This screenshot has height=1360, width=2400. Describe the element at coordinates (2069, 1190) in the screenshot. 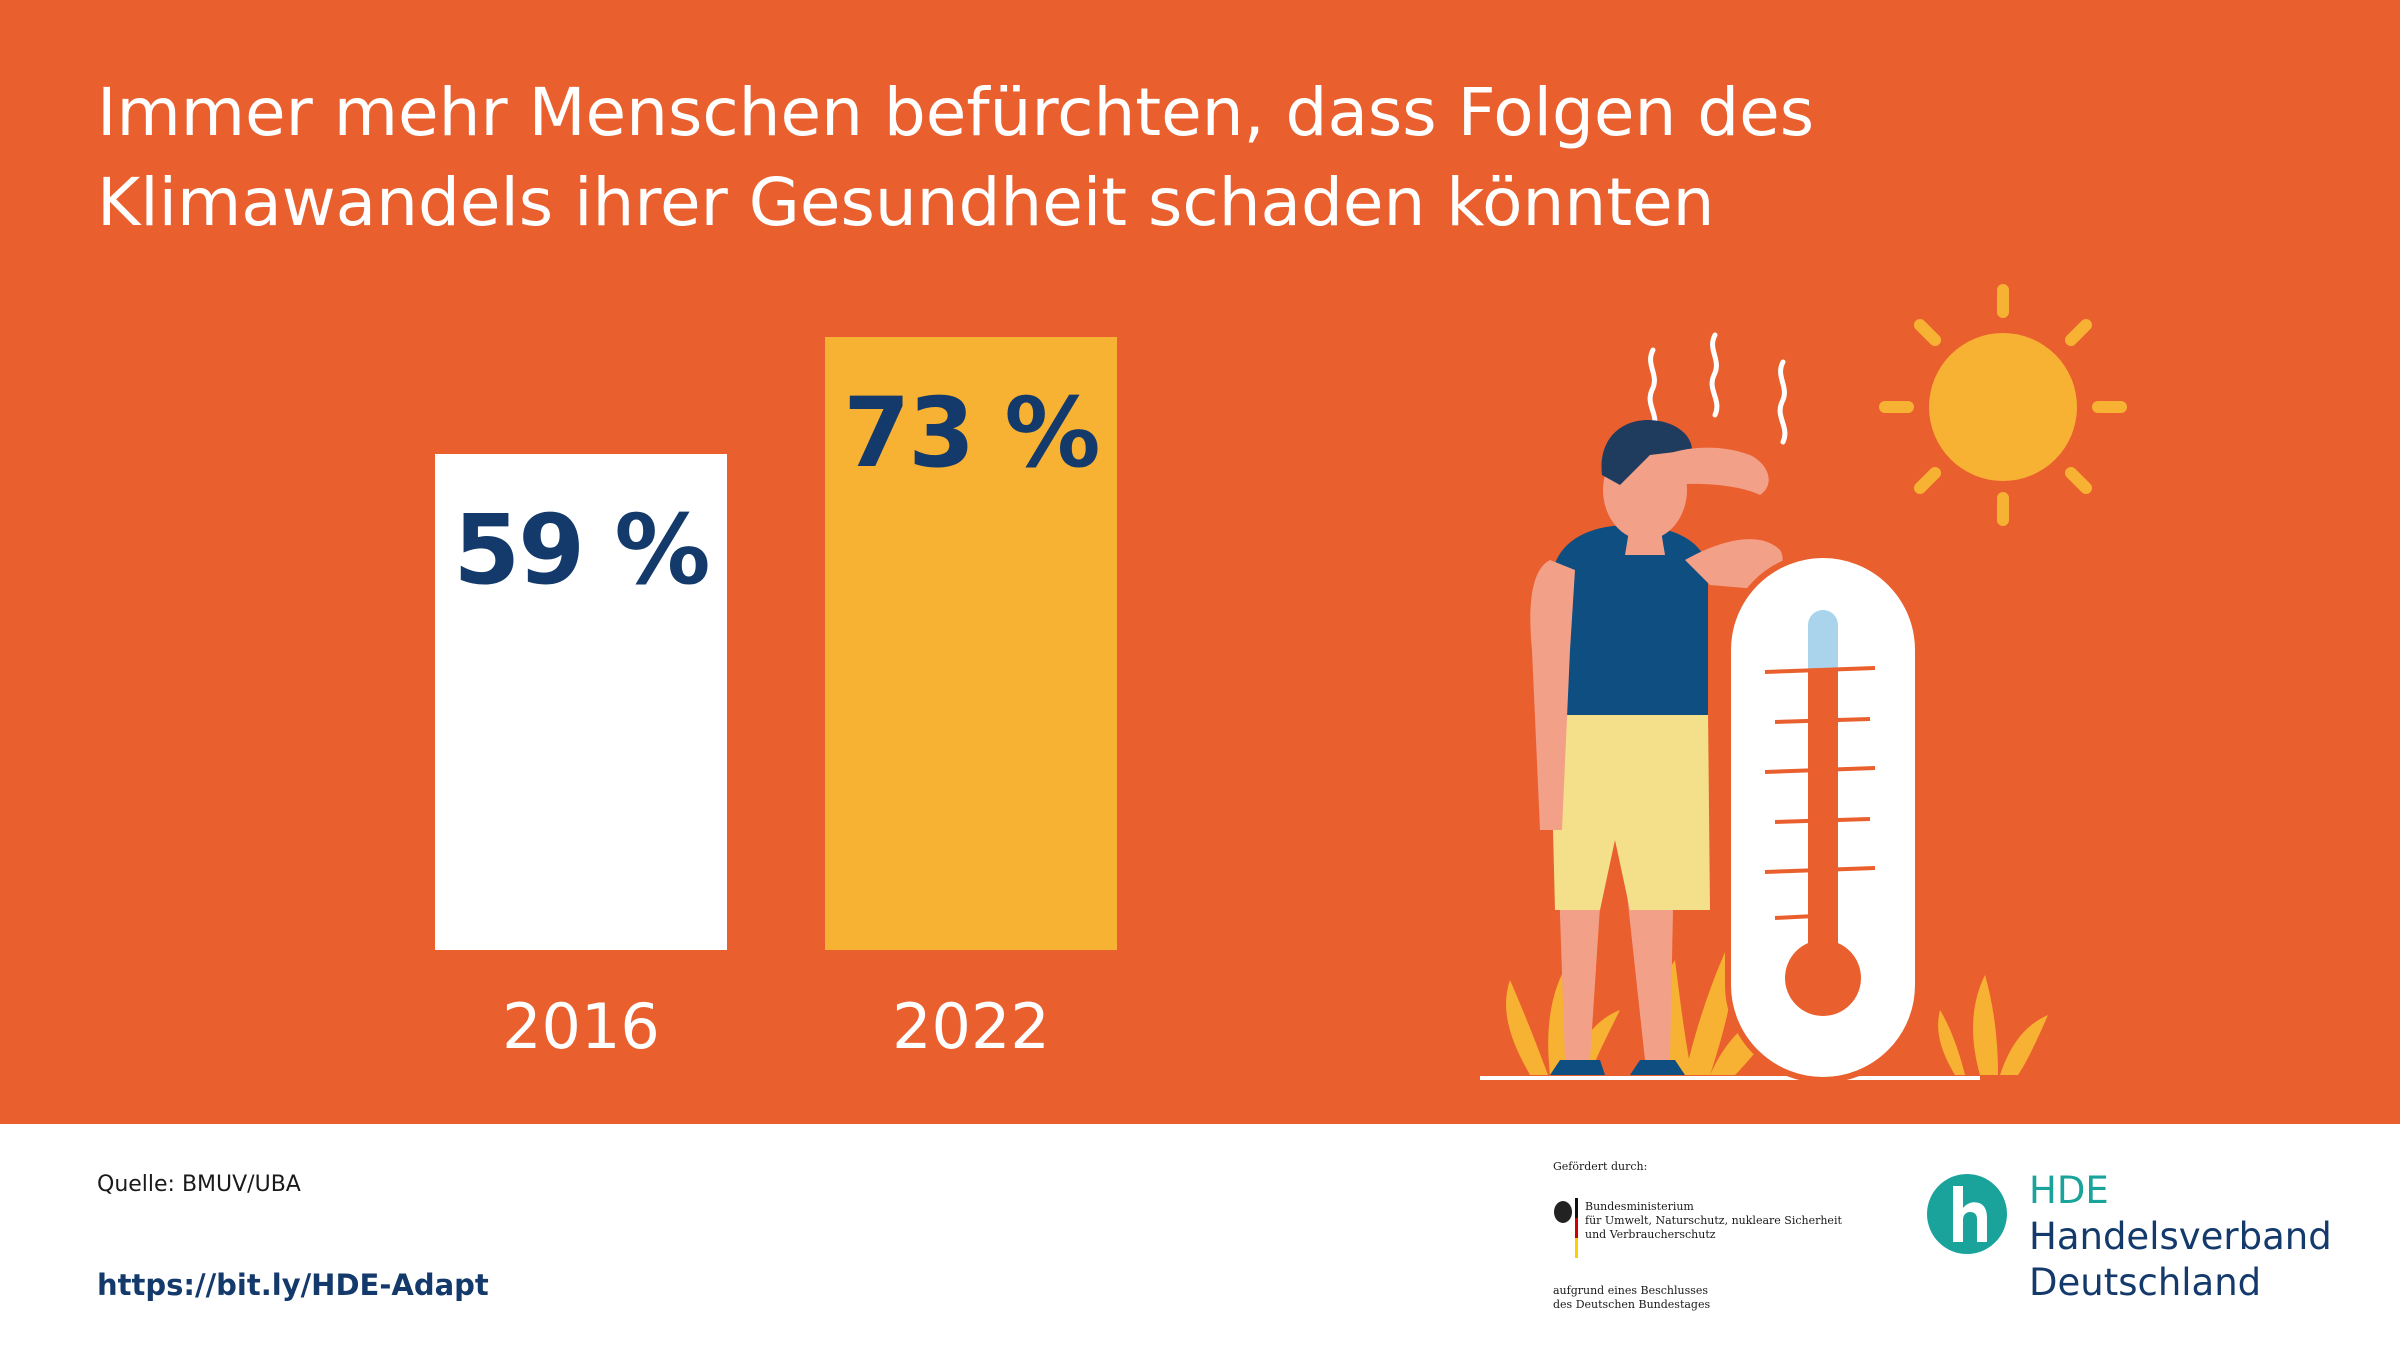

I see `hde-abbrev: HDE` at that location.